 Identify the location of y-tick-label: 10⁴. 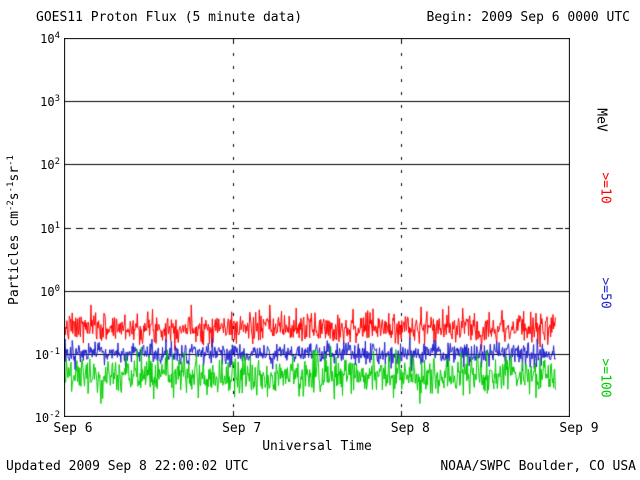
(50, 38).